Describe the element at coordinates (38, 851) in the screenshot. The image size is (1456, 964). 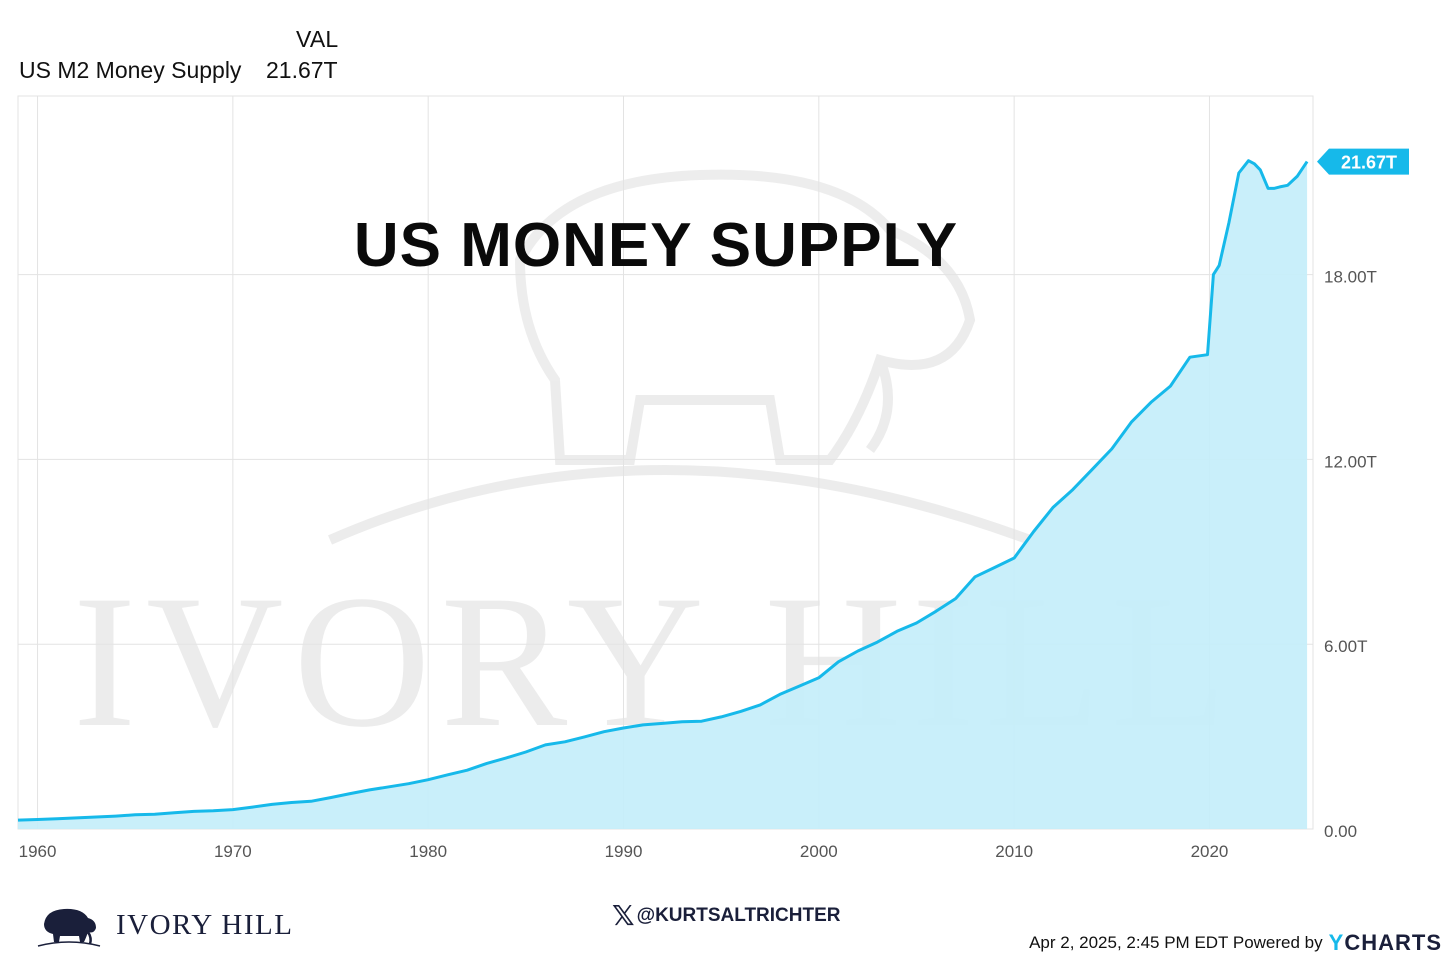
I see `x-tick-label: 1960` at that location.